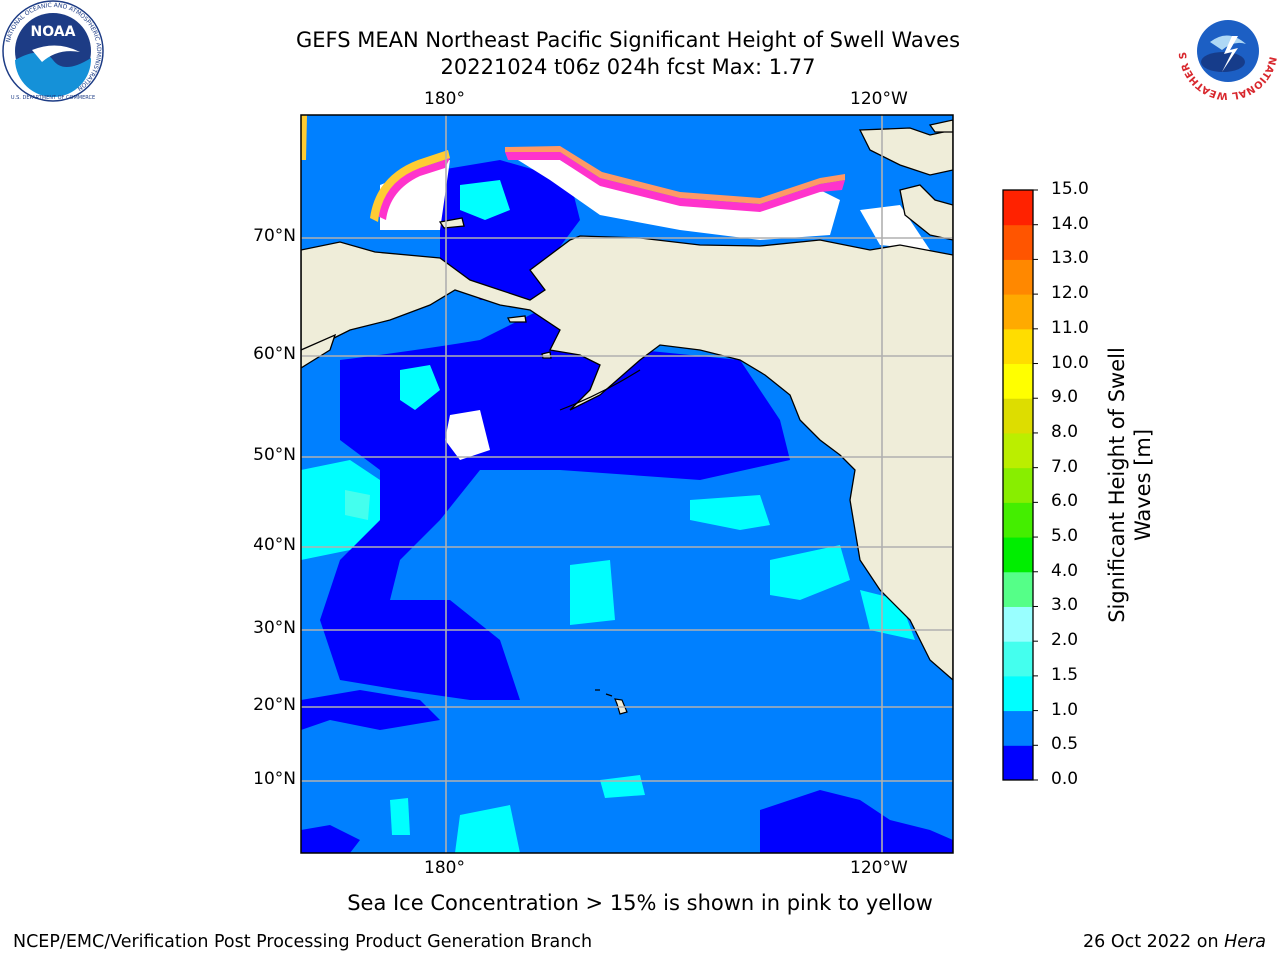 The height and width of the screenshot is (960, 1280). What do you see at coordinates (274, 455) in the screenshot?
I see `lat-label-50n: 50°N` at bounding box center [274, 455].